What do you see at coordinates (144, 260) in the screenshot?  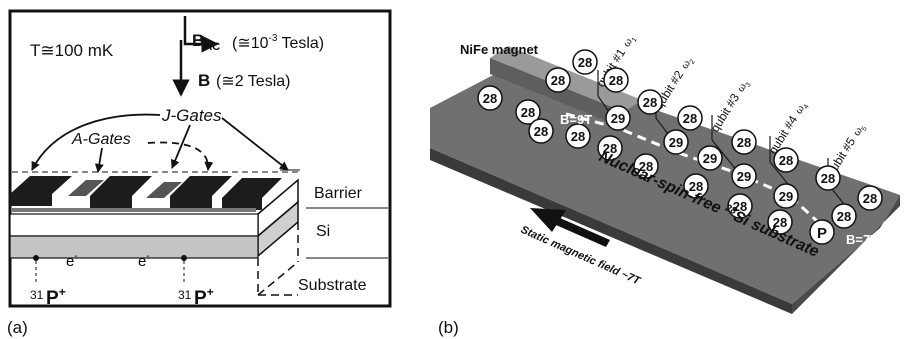 I see `electron-right: e-` at bounding box center [144, 260].